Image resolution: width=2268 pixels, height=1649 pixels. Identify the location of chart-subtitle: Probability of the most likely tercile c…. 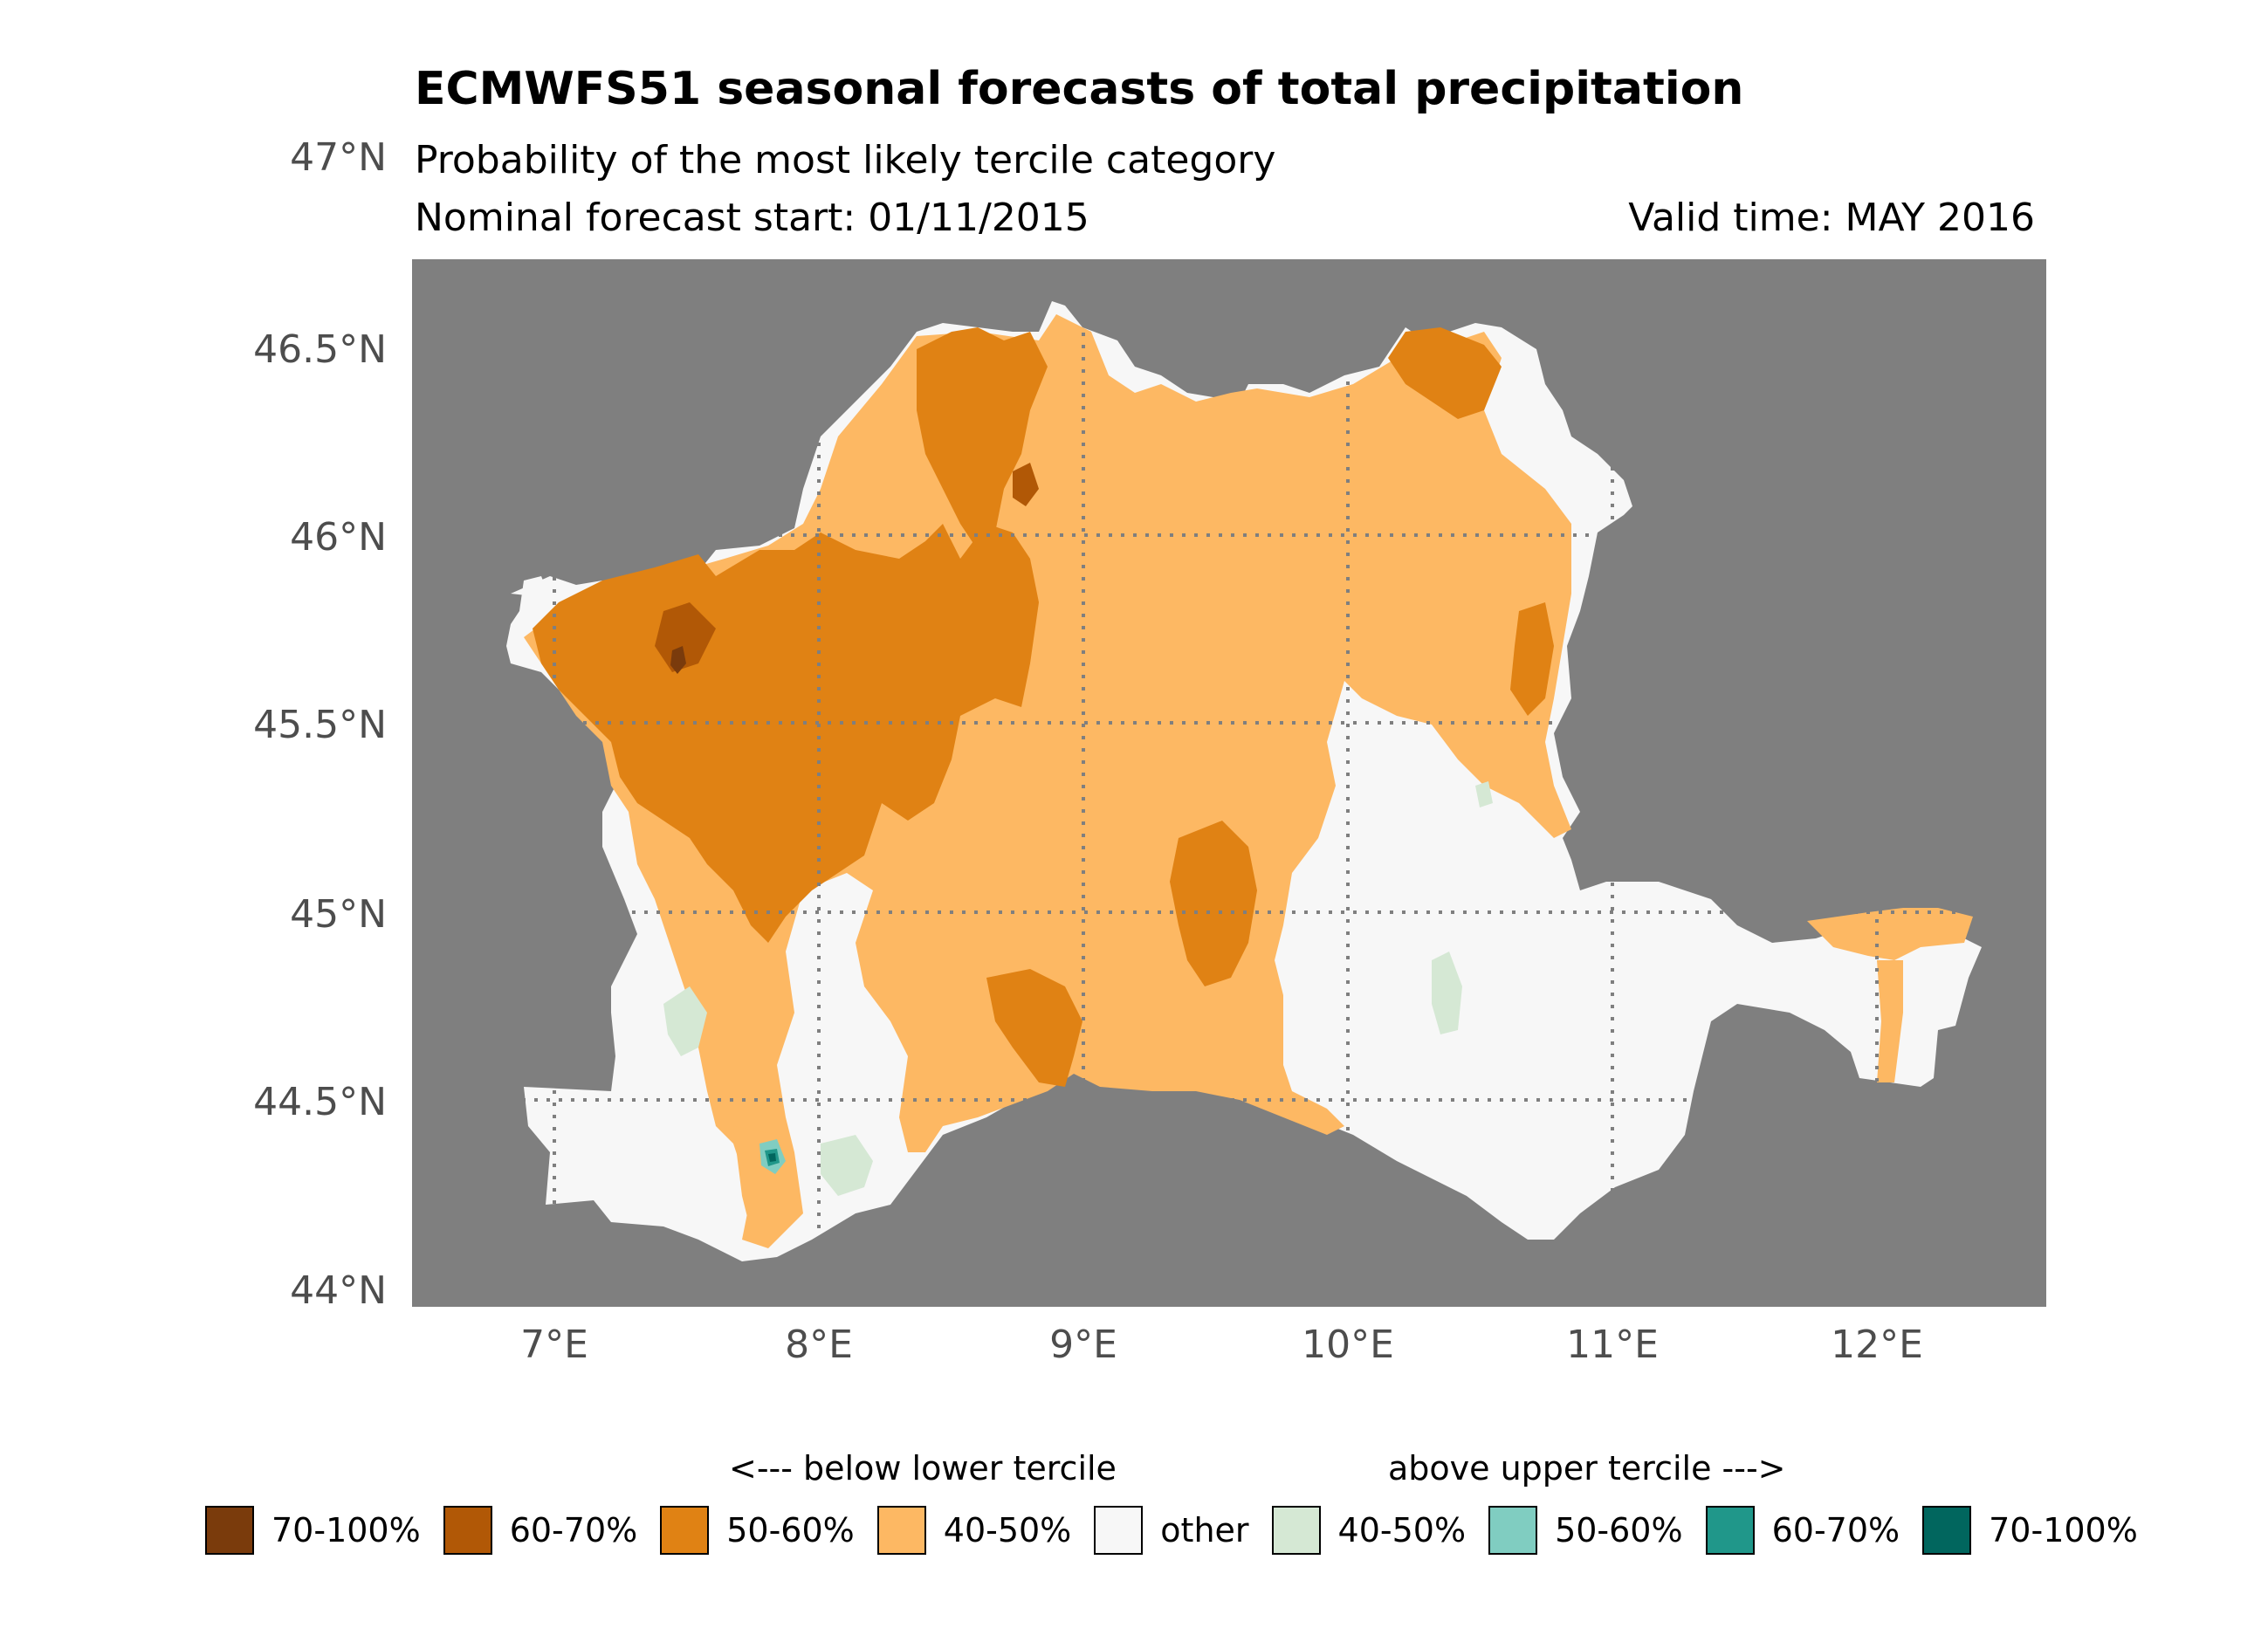
(845, 160).